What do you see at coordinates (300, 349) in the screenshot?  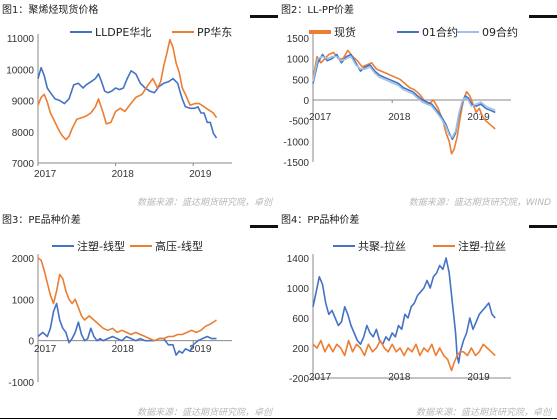 I see `y-tick-label: 200` at bounding box center [300, 349].